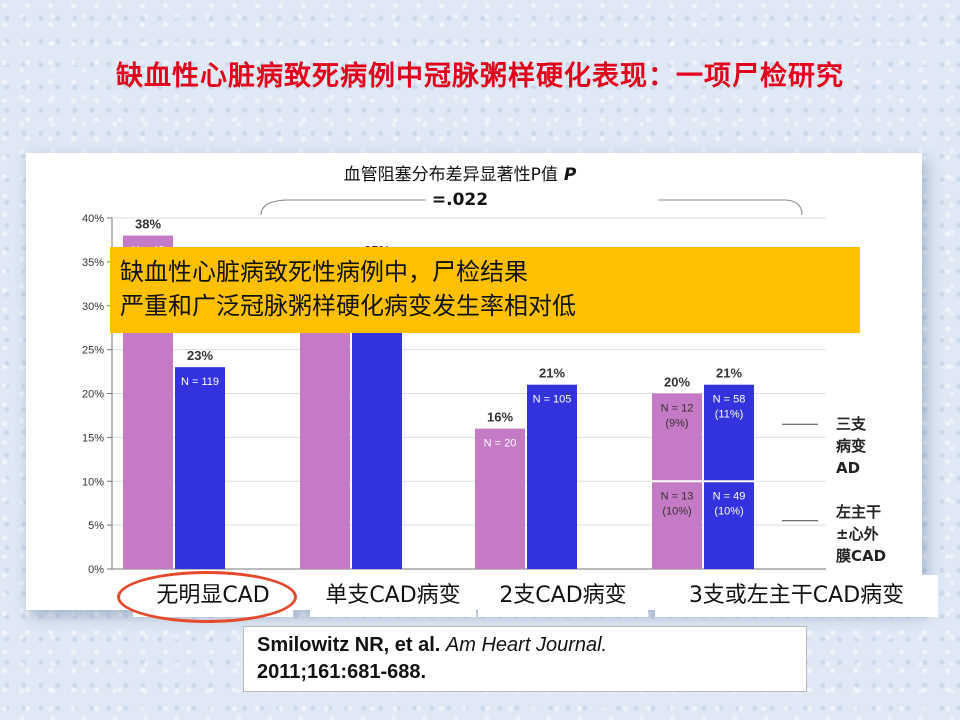 The width and height of the screenshot is (960, 720). Describe the element at coordinates (351, 645) in the screenshot. I see `citation-authors: Smilowitz NR, et al.` at that location.